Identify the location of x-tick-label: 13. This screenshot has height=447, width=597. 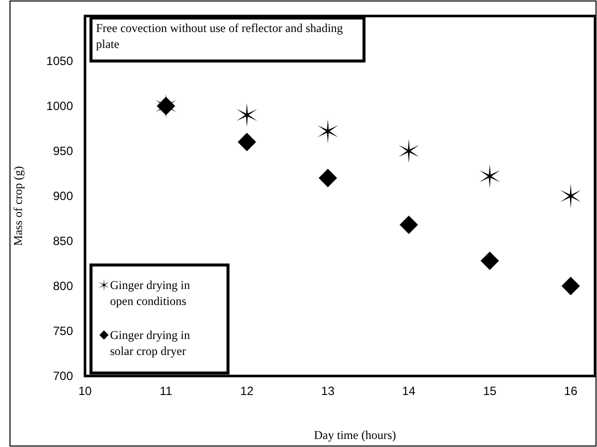
(328, 391).